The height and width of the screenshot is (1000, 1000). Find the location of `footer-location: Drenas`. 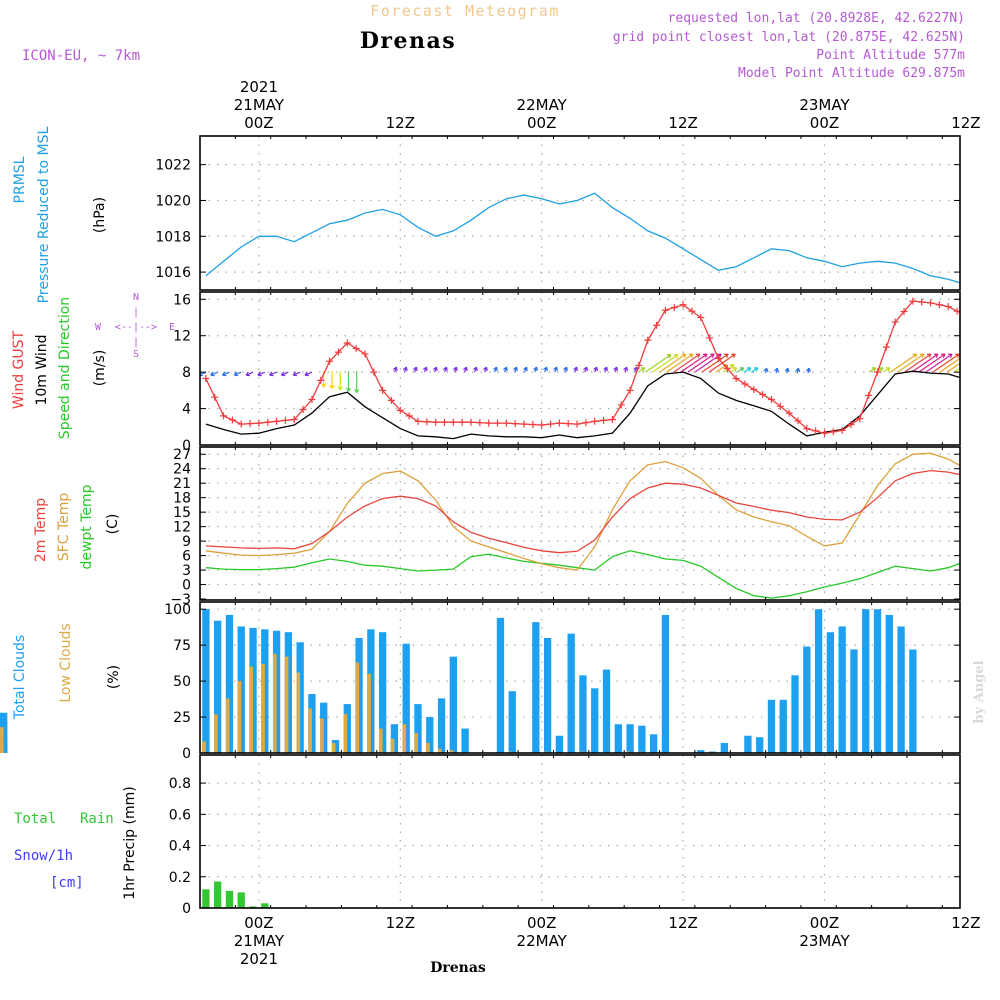

footer-location: Drenas is located at coordinates (458, 968).